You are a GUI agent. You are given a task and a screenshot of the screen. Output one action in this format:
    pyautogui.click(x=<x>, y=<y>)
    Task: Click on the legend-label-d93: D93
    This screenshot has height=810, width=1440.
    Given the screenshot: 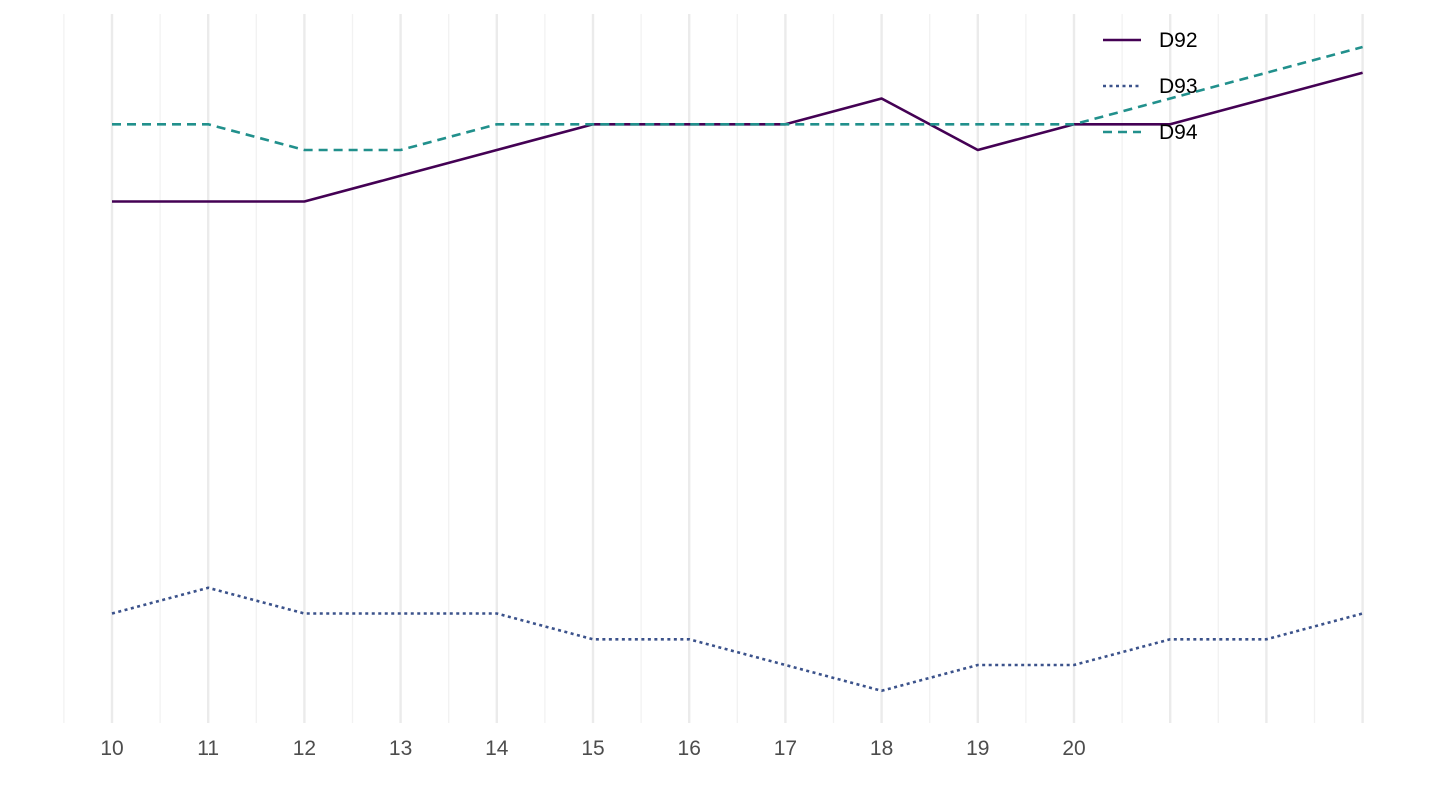 What is the action you would take?
    pyautogui.click(x=1178, y=86)
    